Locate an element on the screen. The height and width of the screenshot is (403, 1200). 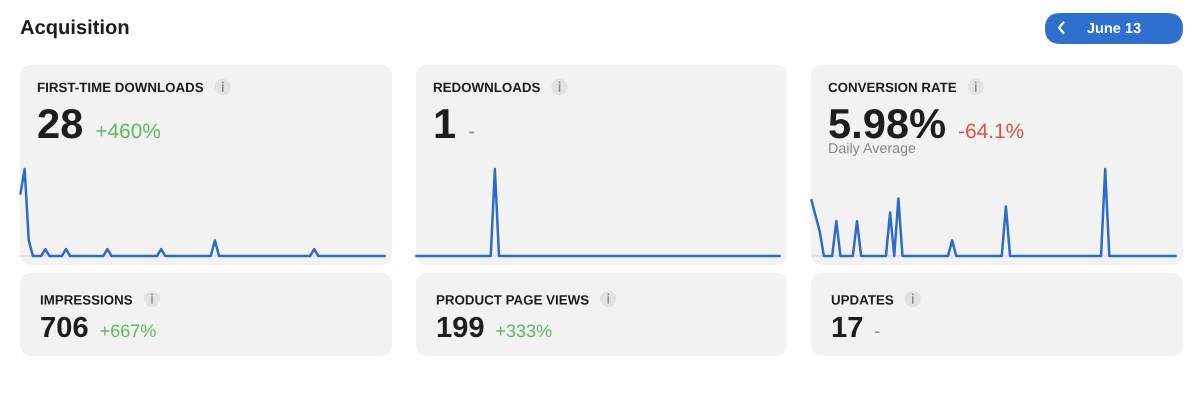
text: +460% is located at coordinates (128, 131).